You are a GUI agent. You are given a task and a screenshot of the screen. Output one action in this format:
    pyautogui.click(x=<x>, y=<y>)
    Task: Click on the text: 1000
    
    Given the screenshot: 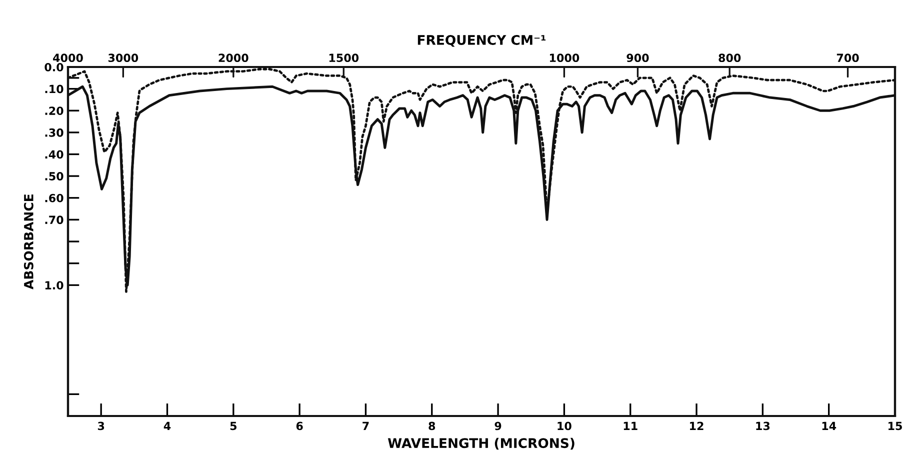 What is the action you would take?
    pyautogui.click(x=565, y=58)
    